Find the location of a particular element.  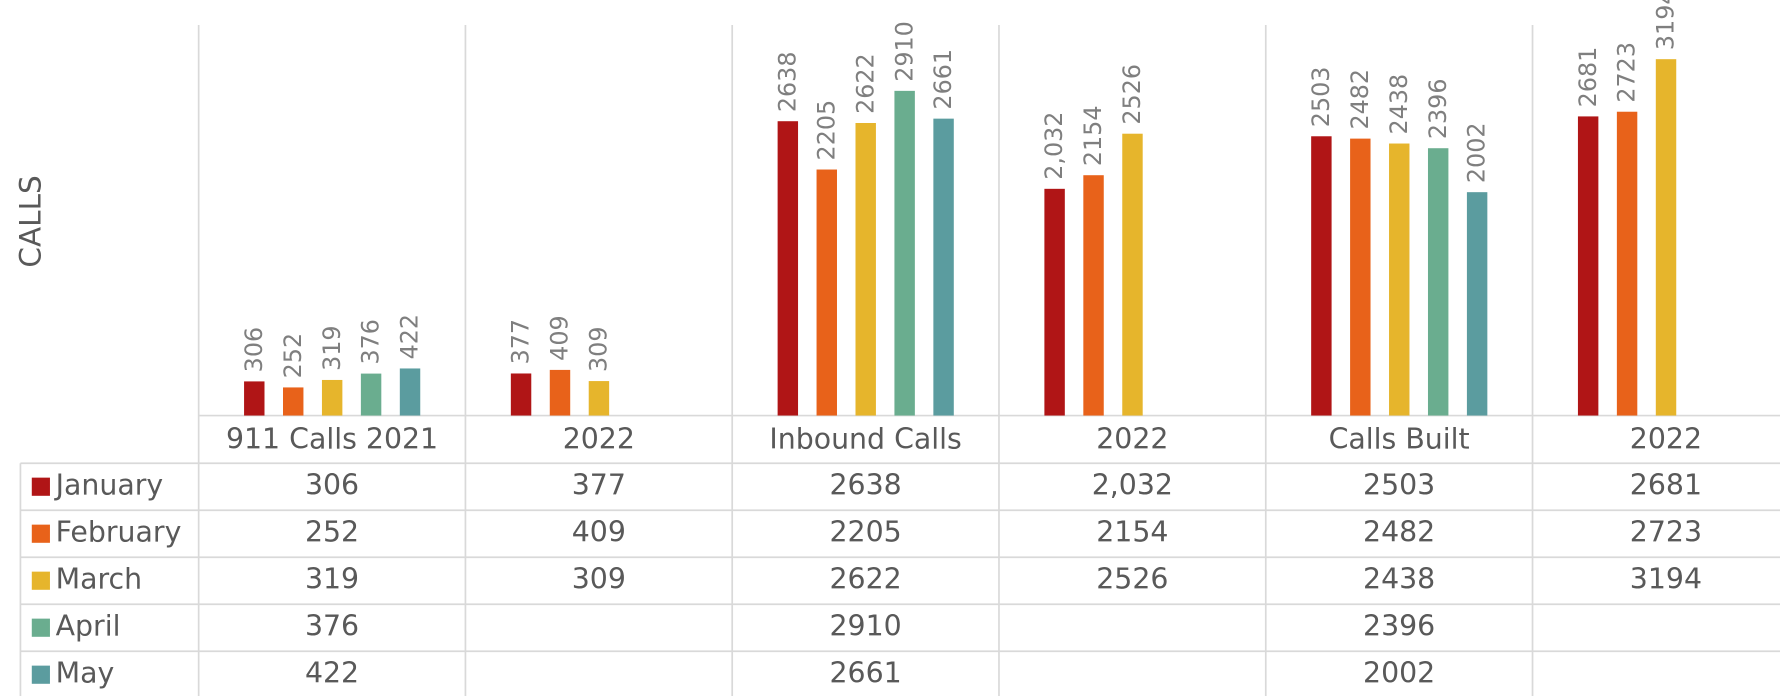

table-cell: 2396 is located at coordinates (1399, 626).